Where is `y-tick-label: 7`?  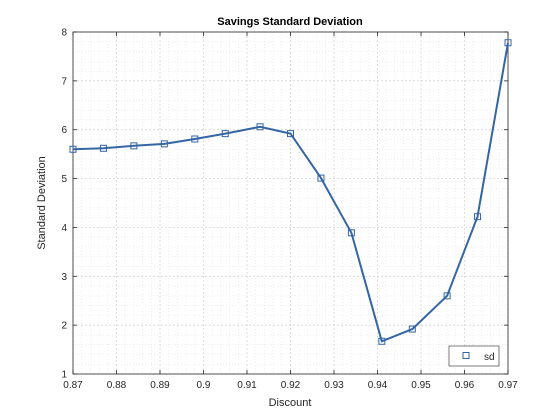
y-tick-label: 7 is located at coordinates (64, 81).